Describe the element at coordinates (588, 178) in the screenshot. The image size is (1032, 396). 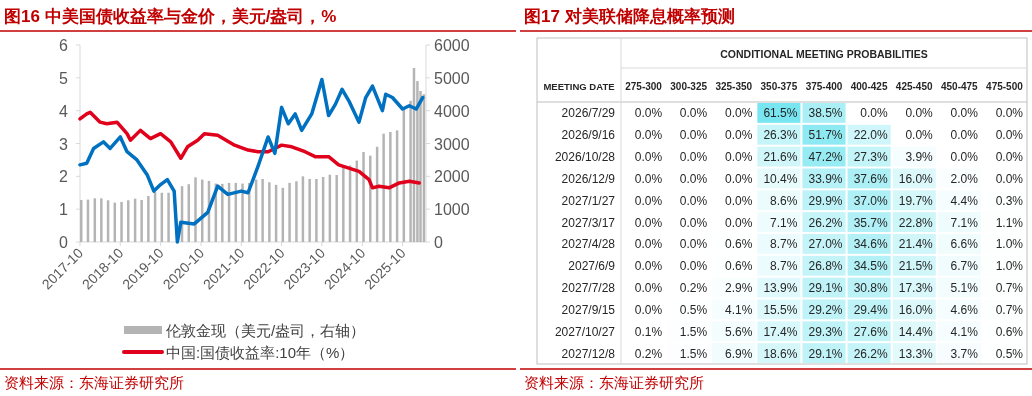
I see `y-tick-label: 2026/12/9` at that location.